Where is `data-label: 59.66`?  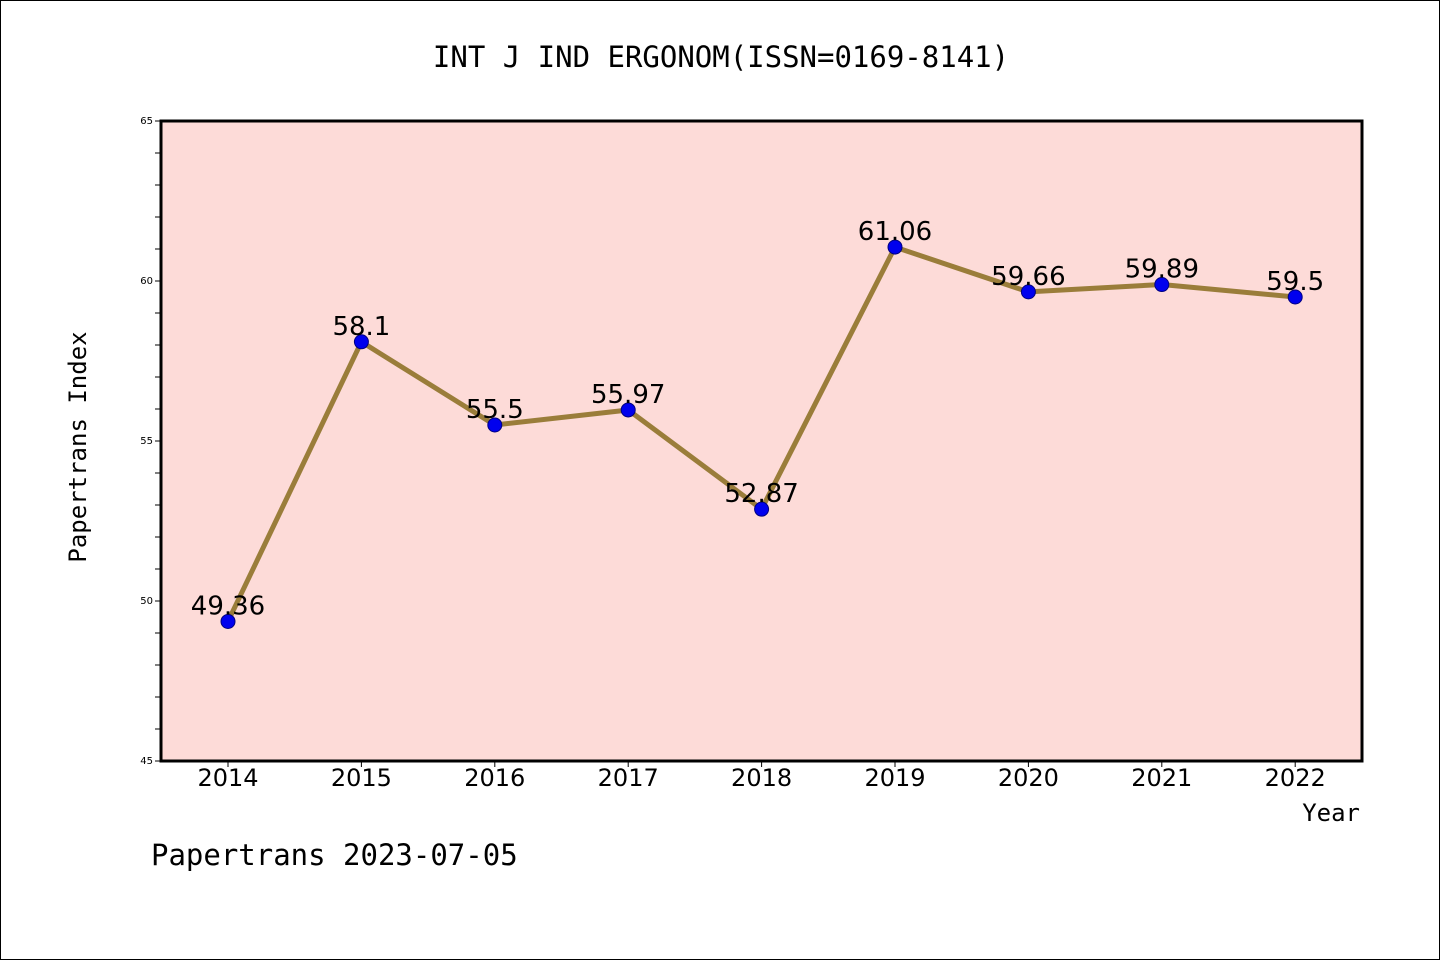
data-label: 59.66 is located at coordinates (1028, 277).